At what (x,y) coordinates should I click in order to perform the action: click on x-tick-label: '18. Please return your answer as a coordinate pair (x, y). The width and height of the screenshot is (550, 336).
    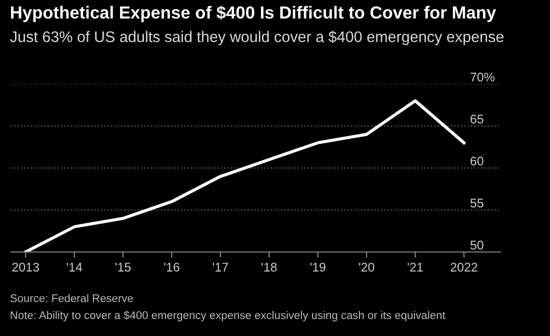
    Looking at the image, I should click on (269, 267).